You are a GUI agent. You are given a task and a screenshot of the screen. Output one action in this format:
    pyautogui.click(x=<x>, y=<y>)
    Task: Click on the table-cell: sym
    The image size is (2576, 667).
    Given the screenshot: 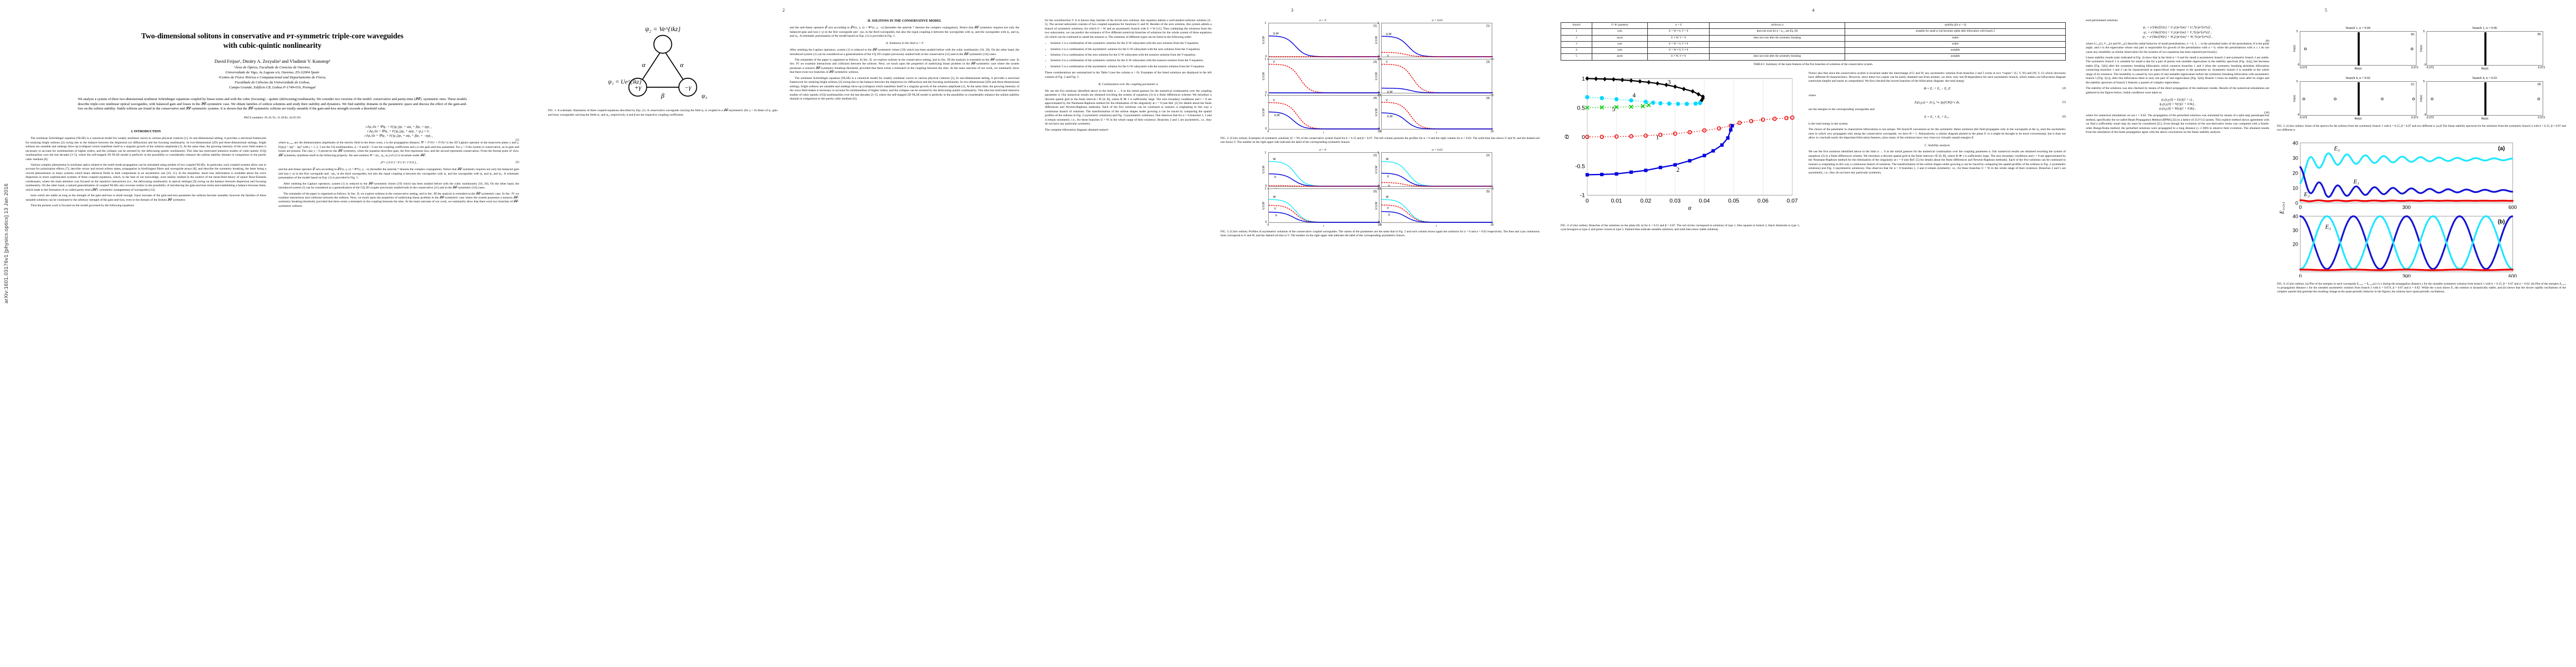 What is the action you would take?
    pyautogui.click(x=1620, y=32)
    